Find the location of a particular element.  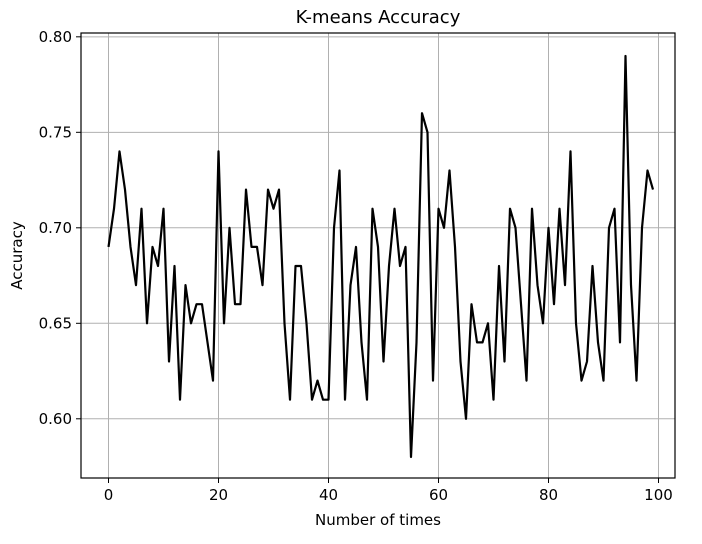

y-tick-label: 0.70 is located at coordinates (55, 228).